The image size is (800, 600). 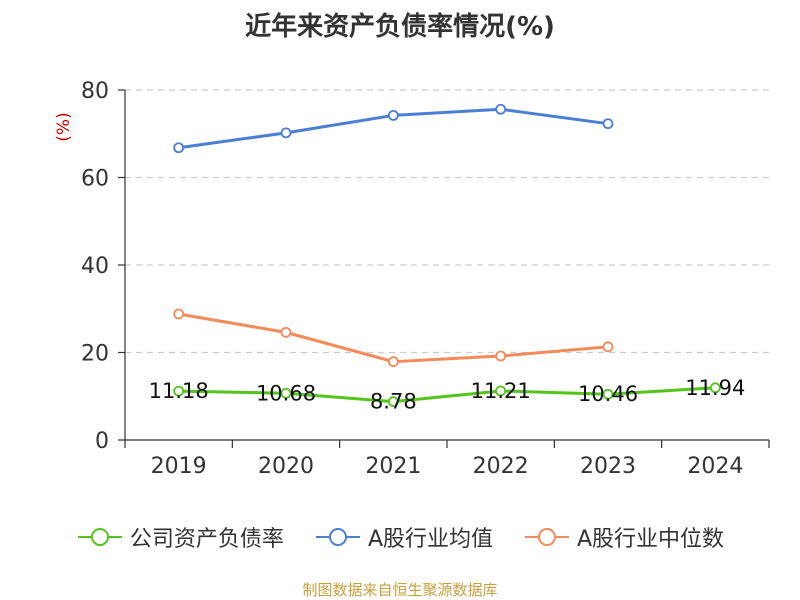 I want to click on y-tick-label: 40, so click(x=95, y=266).